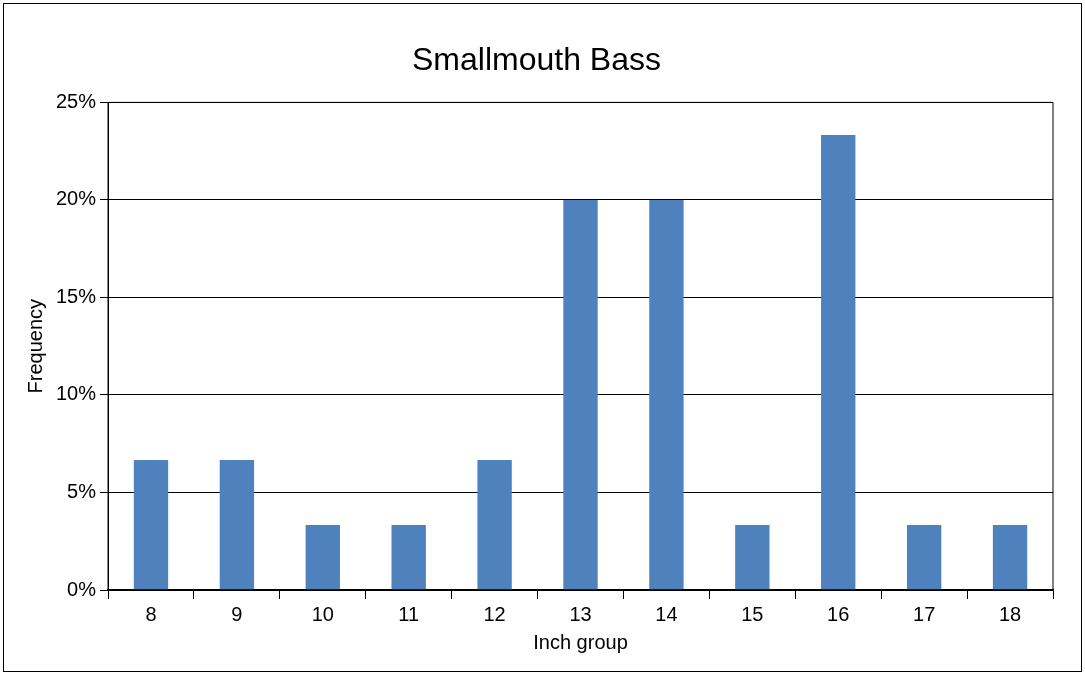 This screenshot has height=676, width=1085. What do you see at coordinates (536, 59) in the screenshot?
I see `chart-title: Smallmouth Bass` at bounding box center [536, 59].